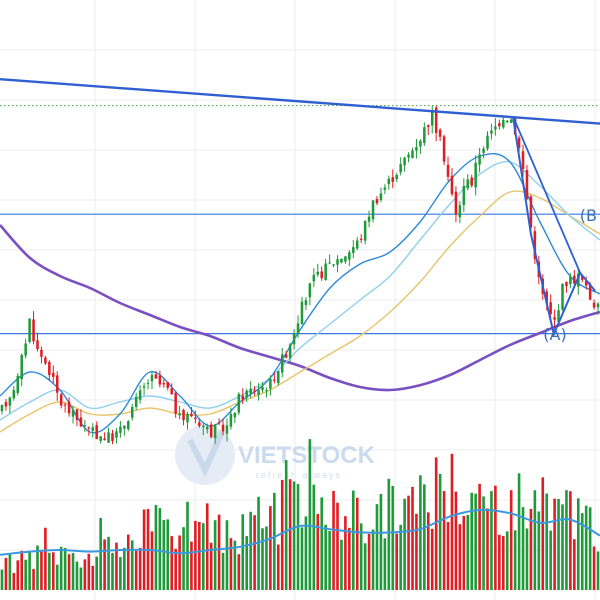 The image size is (600, 600). What do you see at coordinates (275, 455) in the screenshot?
I see `vietstock-watermark: VIETSTOCK refresh always` at bounding box center [275, 455].